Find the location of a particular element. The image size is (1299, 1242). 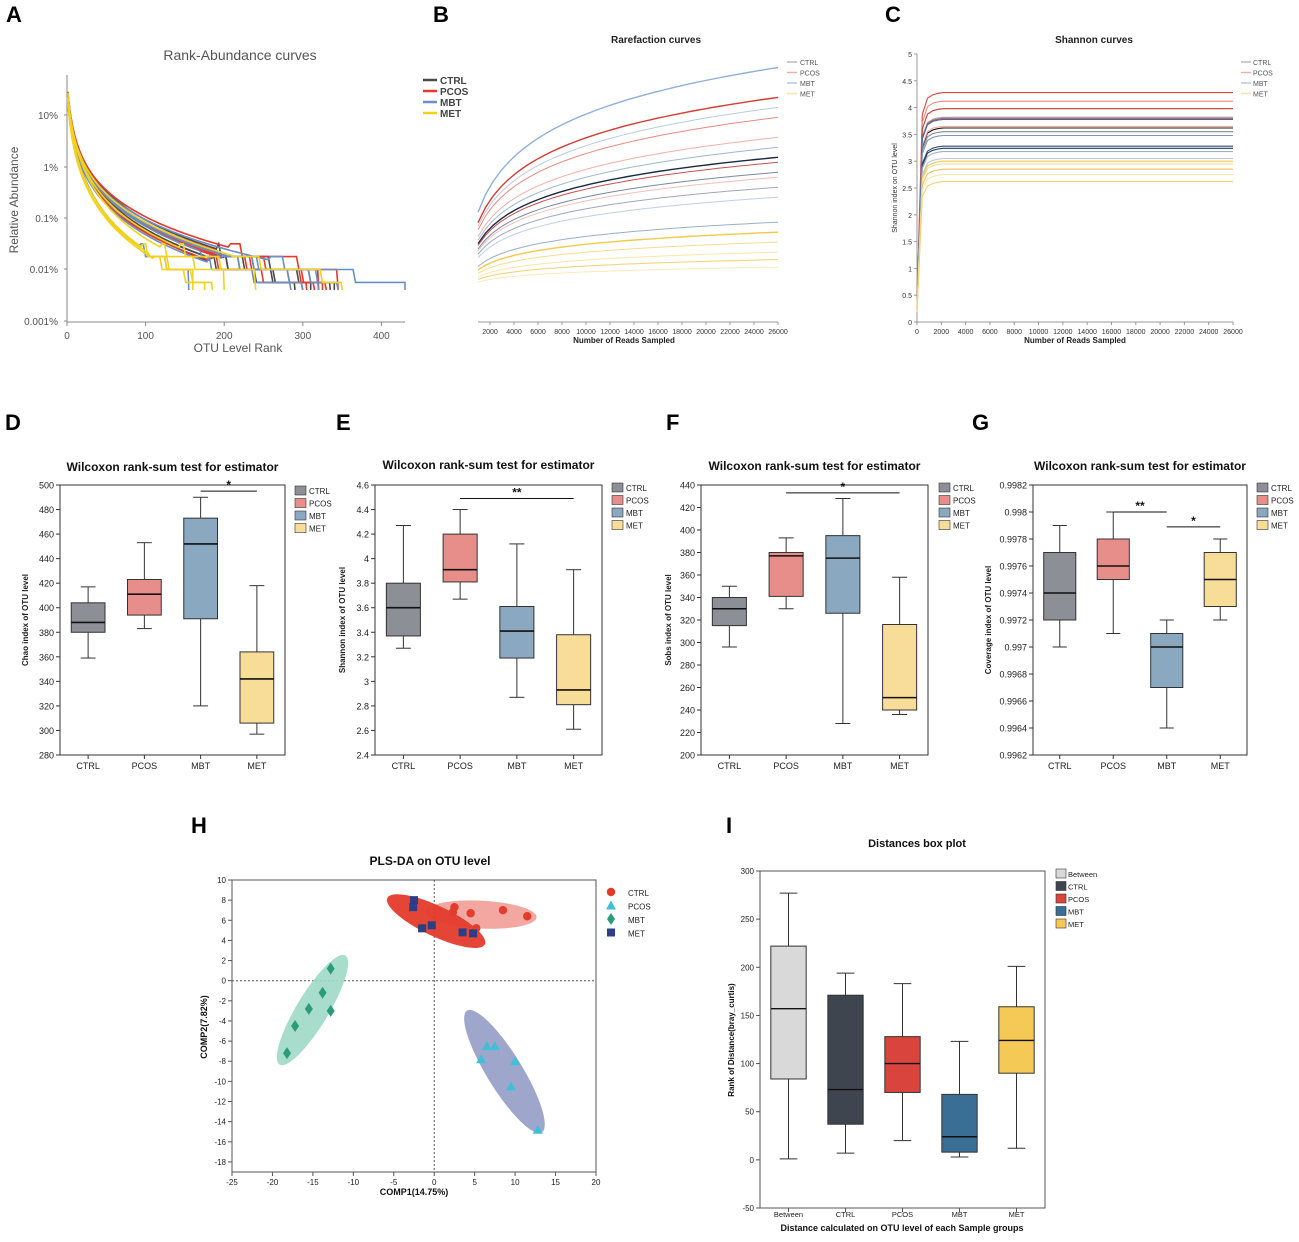

x-tick-label: -25 is located at coordinates (232, 1182).